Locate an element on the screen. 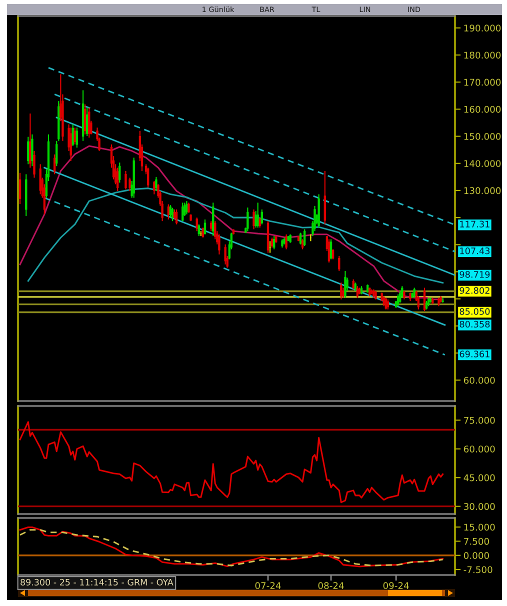 The width and height of the screenshot is (507, 606). data-label: 107.43 is located at coordinates (475, 250).